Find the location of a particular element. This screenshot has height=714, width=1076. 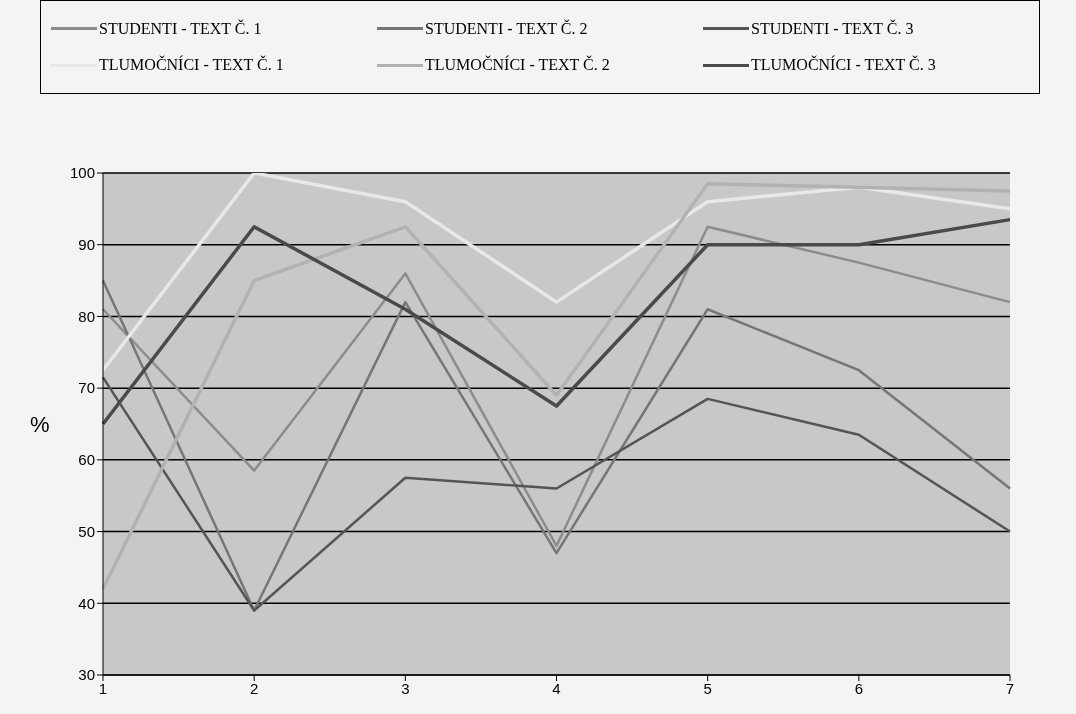

legend-label: TLUMOČNÍCI - TEXT Č. 2 is located at coordinates (517, 65).